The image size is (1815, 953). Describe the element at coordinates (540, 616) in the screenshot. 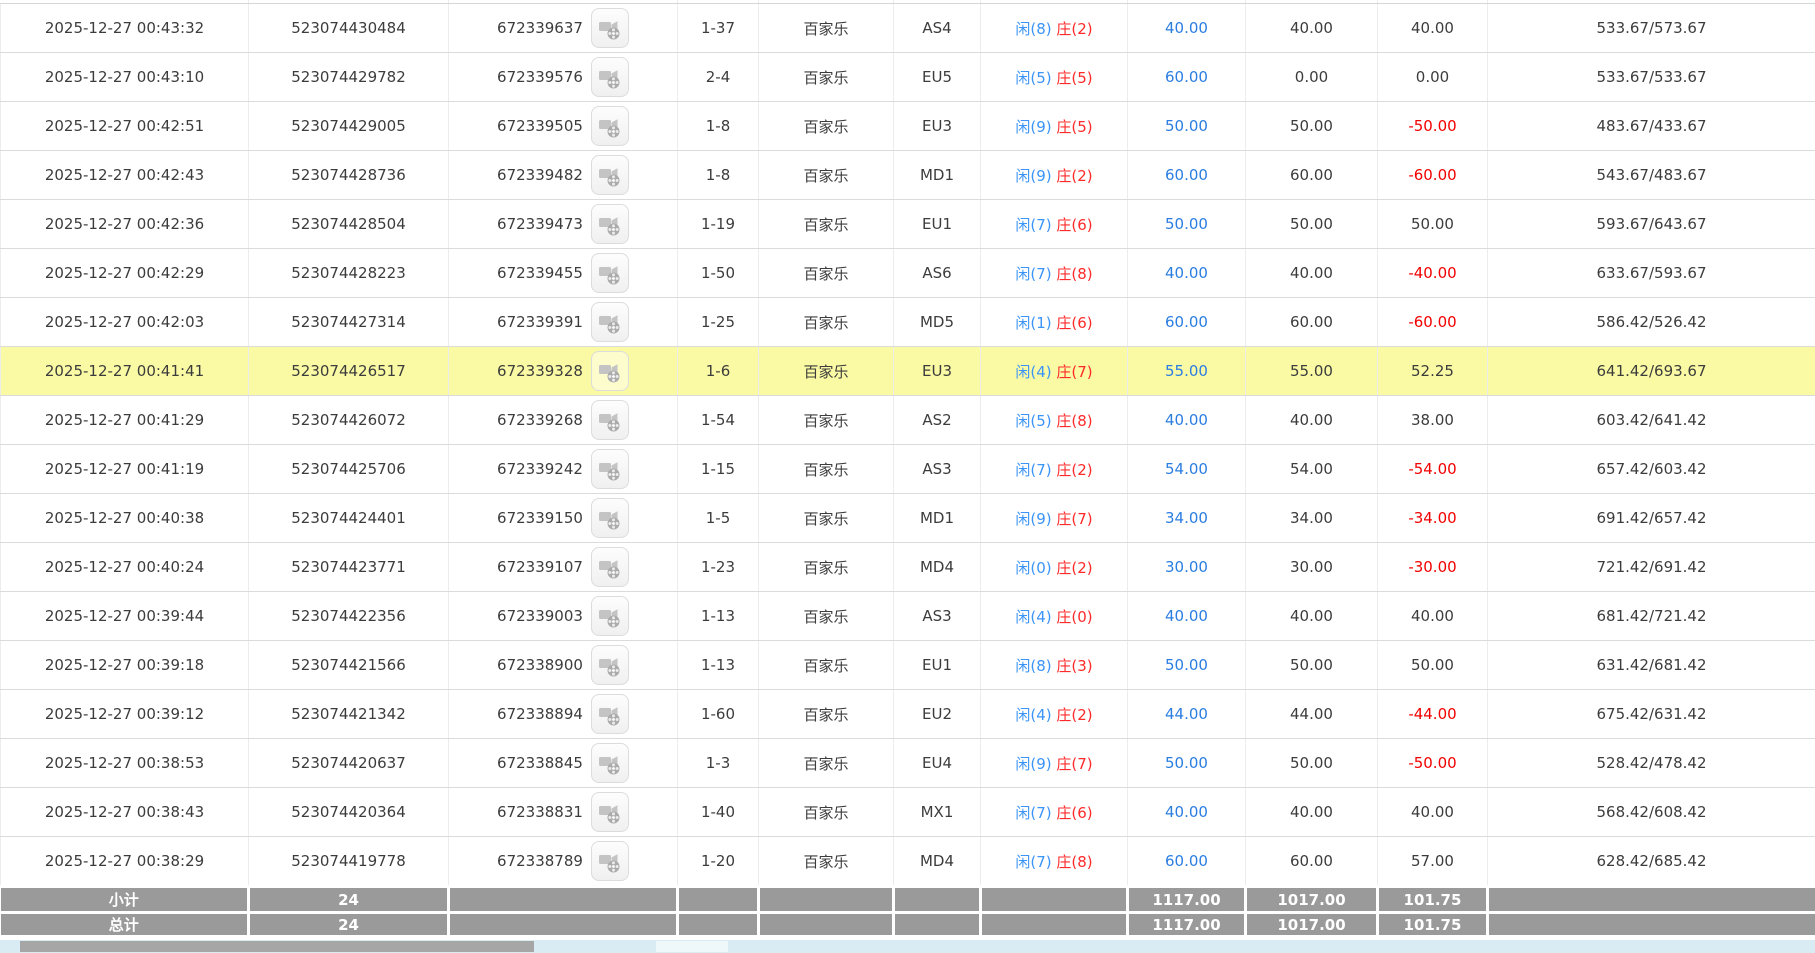

I see `round-id-value: 672339003` at that location.